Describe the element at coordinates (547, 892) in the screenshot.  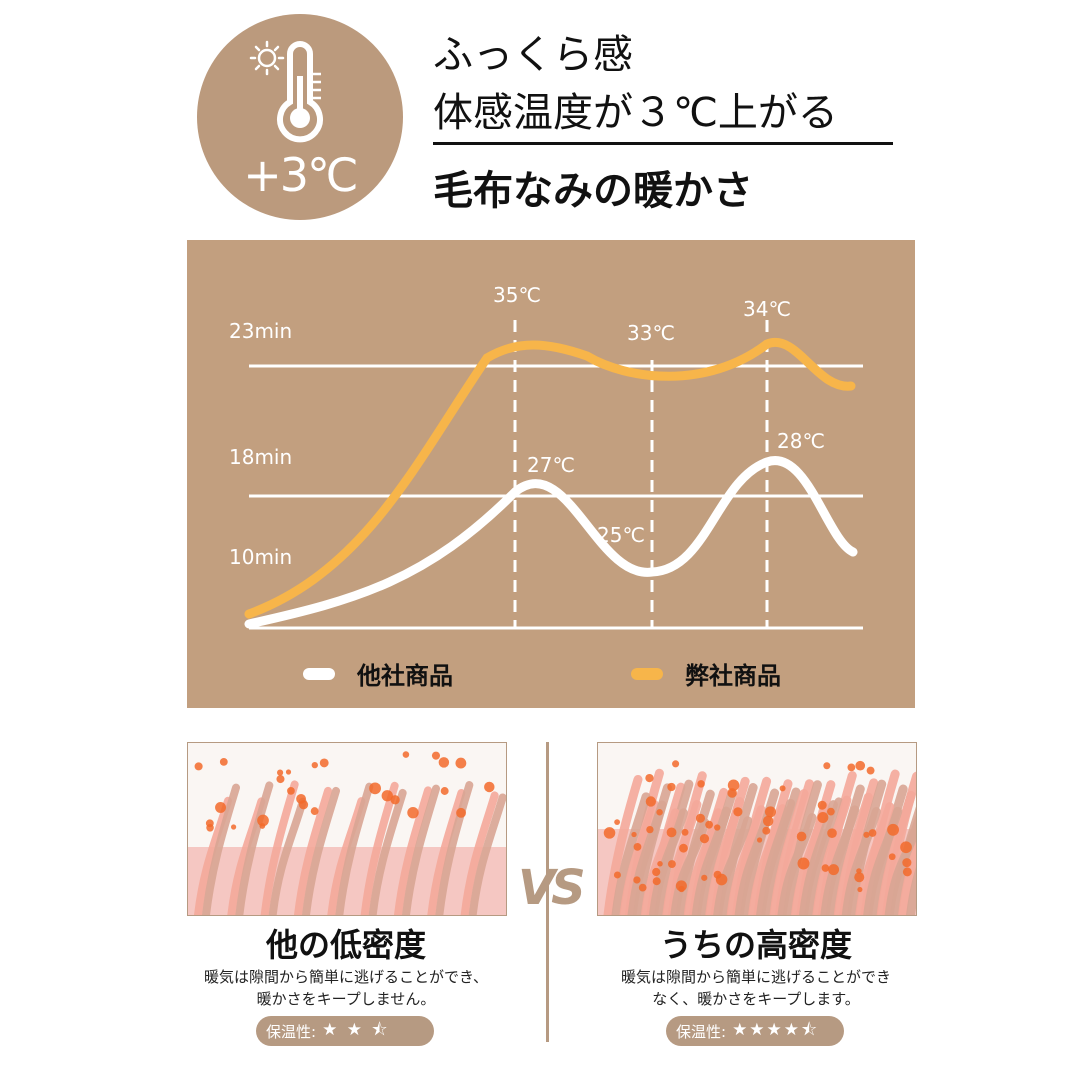
I see `vs-divider` at that location.